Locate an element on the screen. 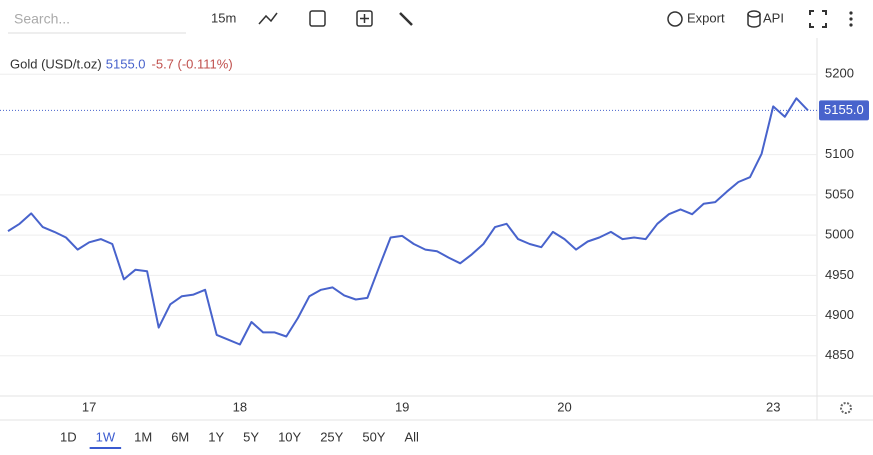 The height and width of the screenshot is (455, 873). y-tick-label: 4900 is located at coordinates (839, 314).